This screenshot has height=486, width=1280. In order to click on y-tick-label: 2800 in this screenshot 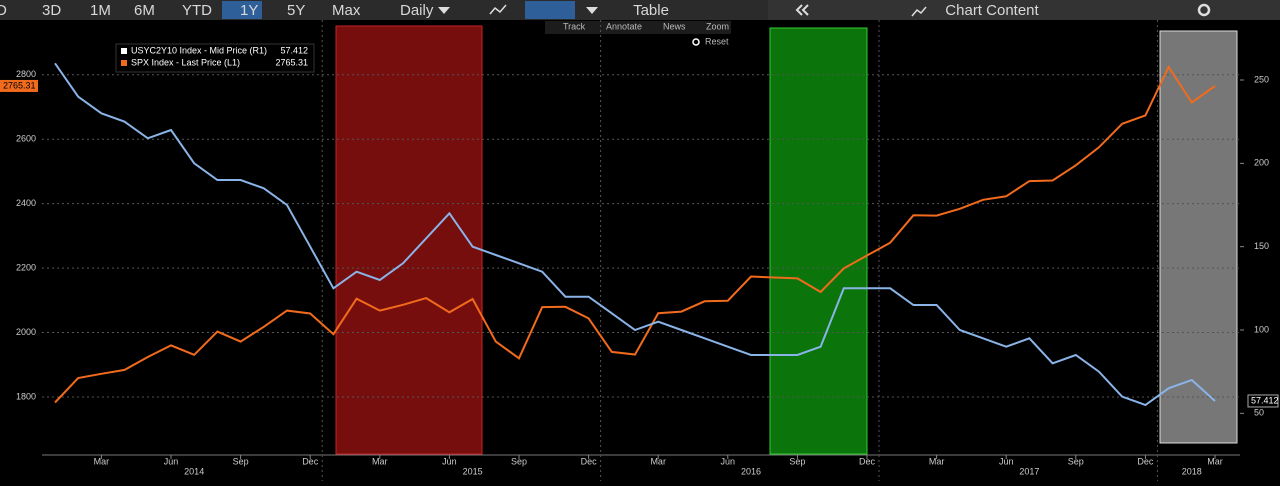, I will do `click(26, 74)`.